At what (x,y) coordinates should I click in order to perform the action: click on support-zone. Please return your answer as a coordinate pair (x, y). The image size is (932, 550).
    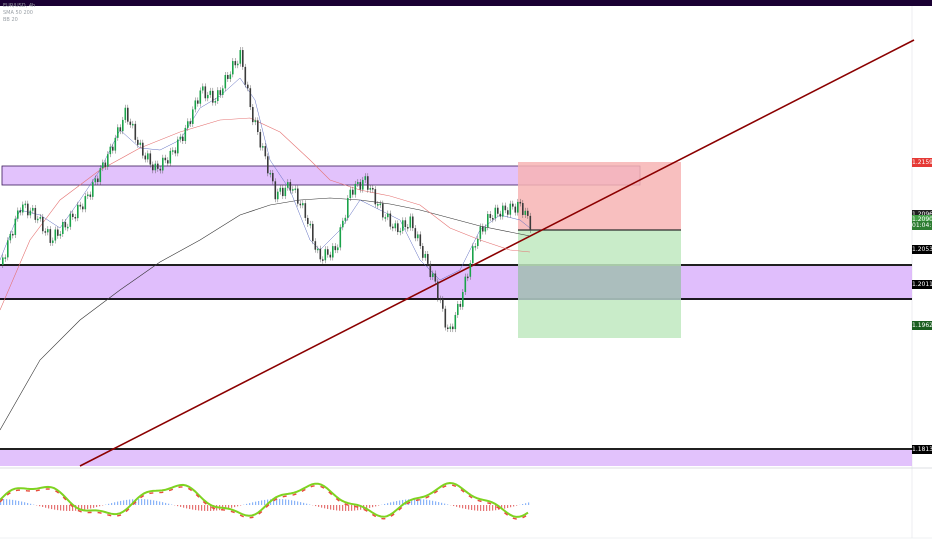
    Looking at the image, I should click on (456, 283).